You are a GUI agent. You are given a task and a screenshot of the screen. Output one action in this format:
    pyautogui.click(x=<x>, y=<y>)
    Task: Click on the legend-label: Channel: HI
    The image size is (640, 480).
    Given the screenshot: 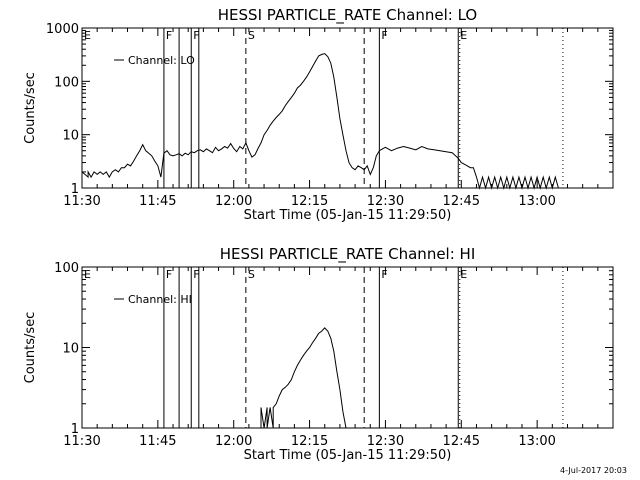 What is the action you would take?
    pyautogui.click(x=160, y=299)
    